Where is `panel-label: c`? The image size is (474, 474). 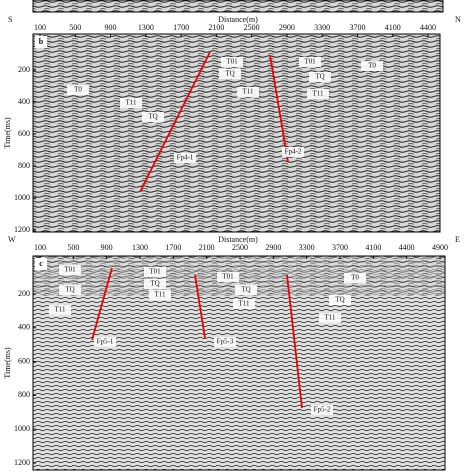 panel-label: c is located at coordinates (41, 263).